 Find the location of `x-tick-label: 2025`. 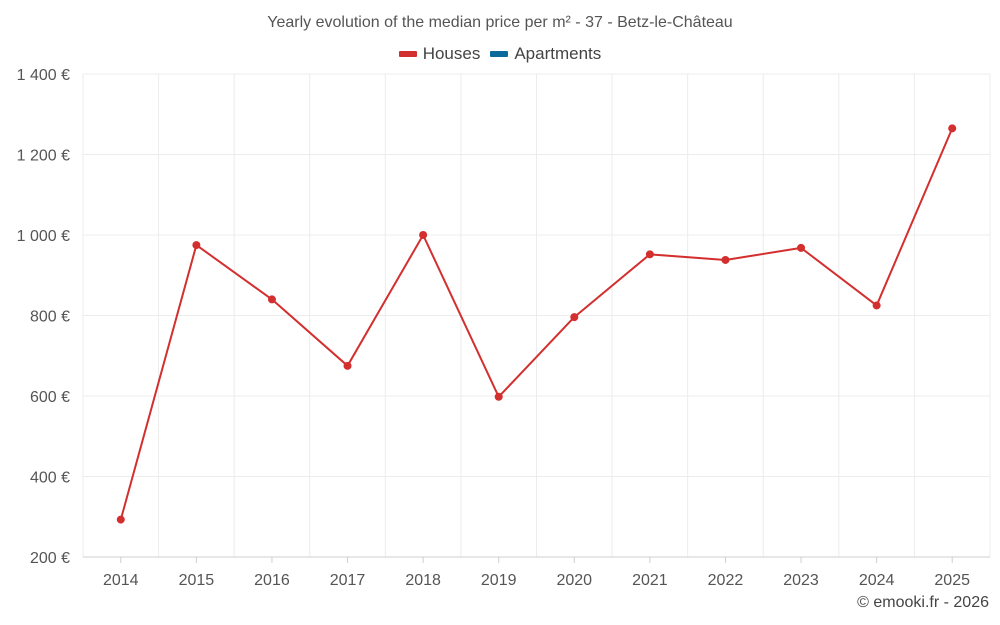

x-tick-label: 2025 is located at coordinates (952, 580).